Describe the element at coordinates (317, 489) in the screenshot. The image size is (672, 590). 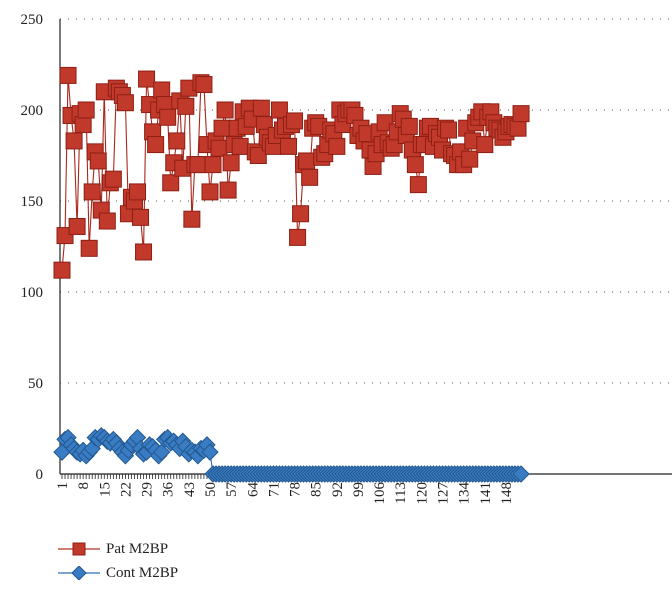
I see `x-tick-label: 85` at that location.